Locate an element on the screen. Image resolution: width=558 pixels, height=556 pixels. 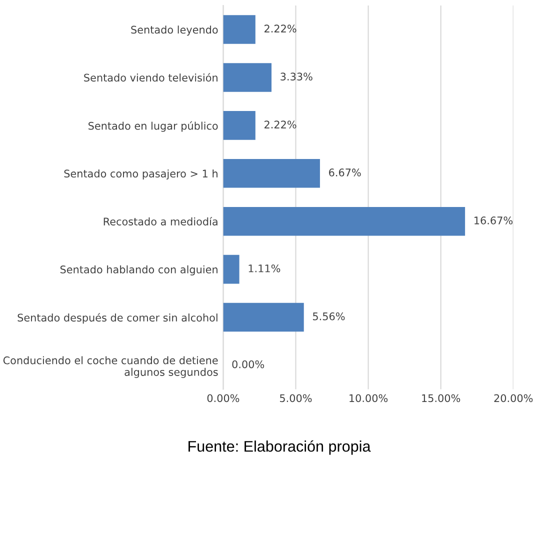
y-tick-label: Conduciendo el coche cuando de detiene algunos segundos is located at coordinates (110, 367).